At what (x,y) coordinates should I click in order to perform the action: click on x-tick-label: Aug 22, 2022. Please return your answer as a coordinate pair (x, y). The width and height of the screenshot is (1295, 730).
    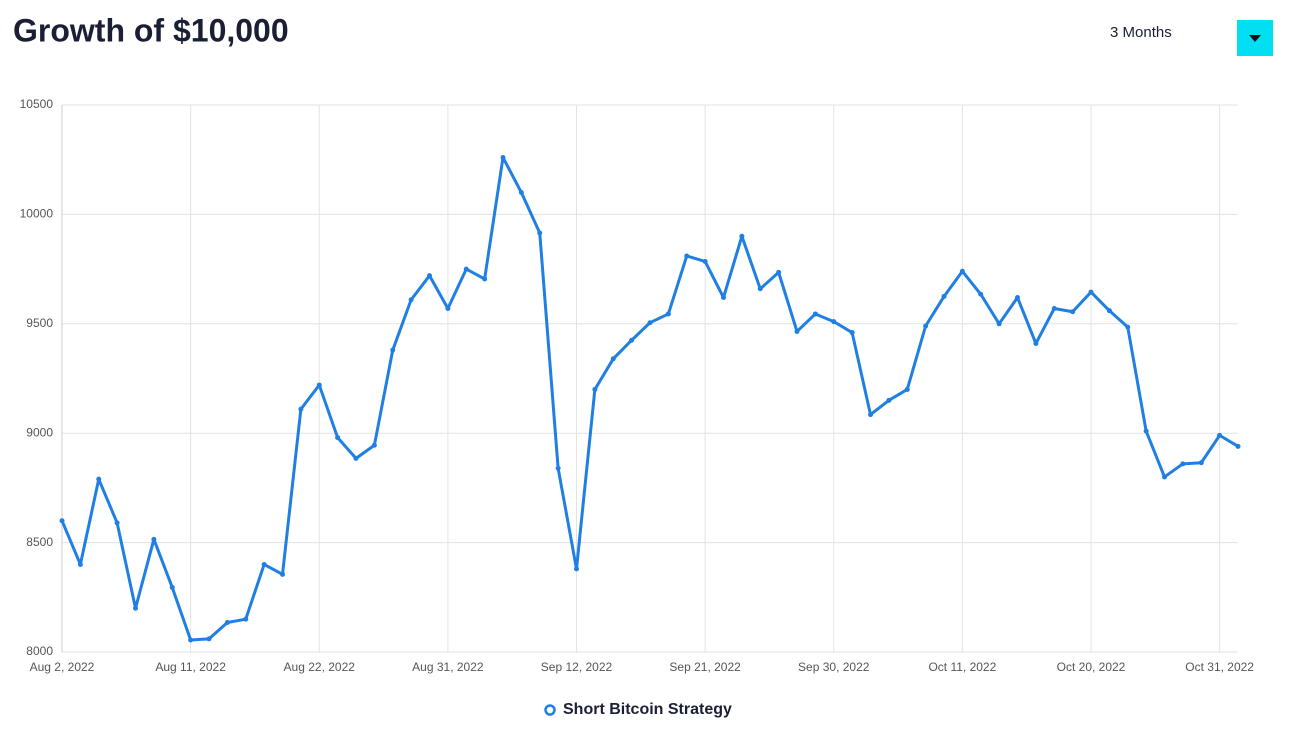
    Looking at the image, I should click on (320, 667).